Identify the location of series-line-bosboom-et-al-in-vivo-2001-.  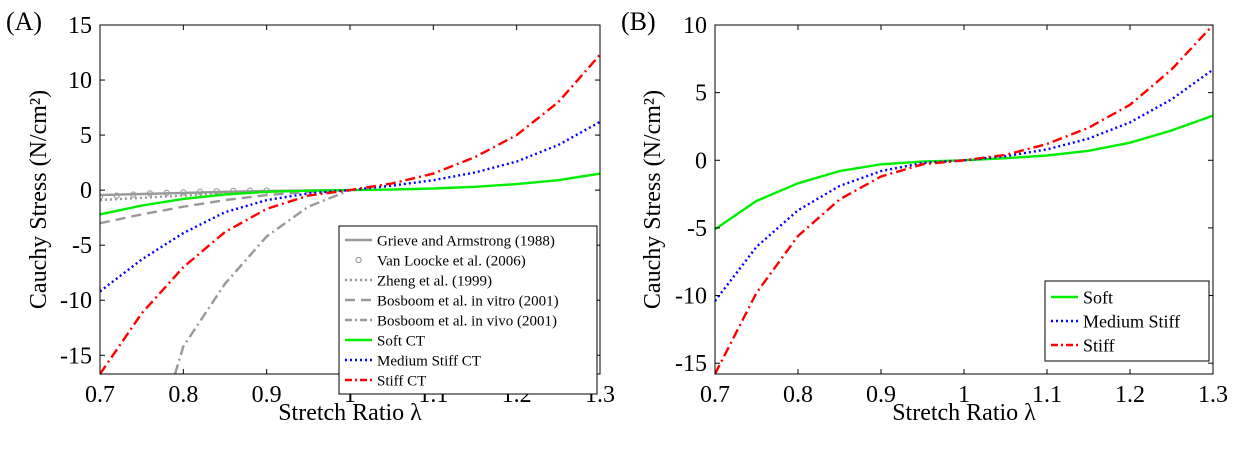
(262, 281).